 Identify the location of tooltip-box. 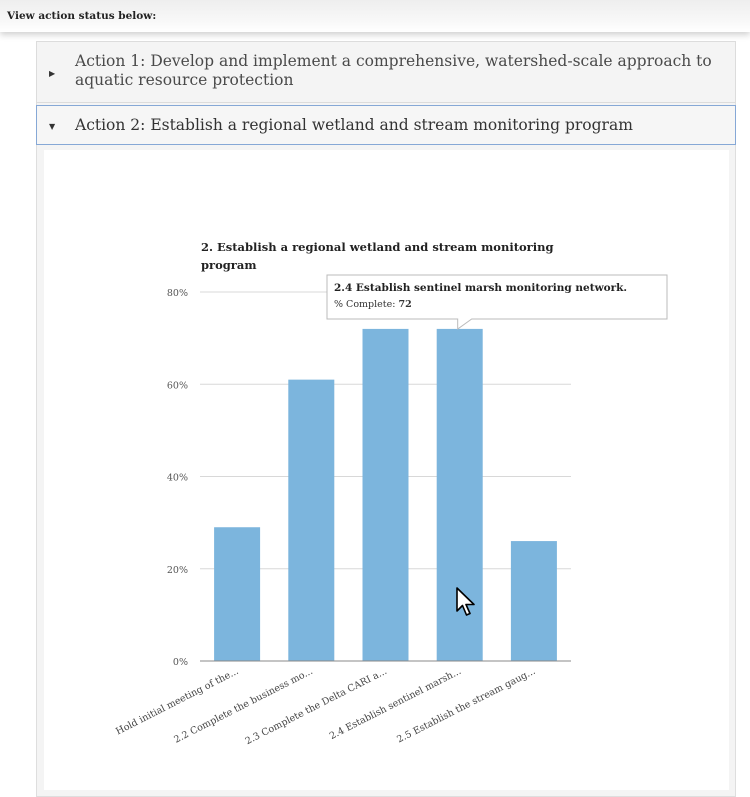
(497, 302).